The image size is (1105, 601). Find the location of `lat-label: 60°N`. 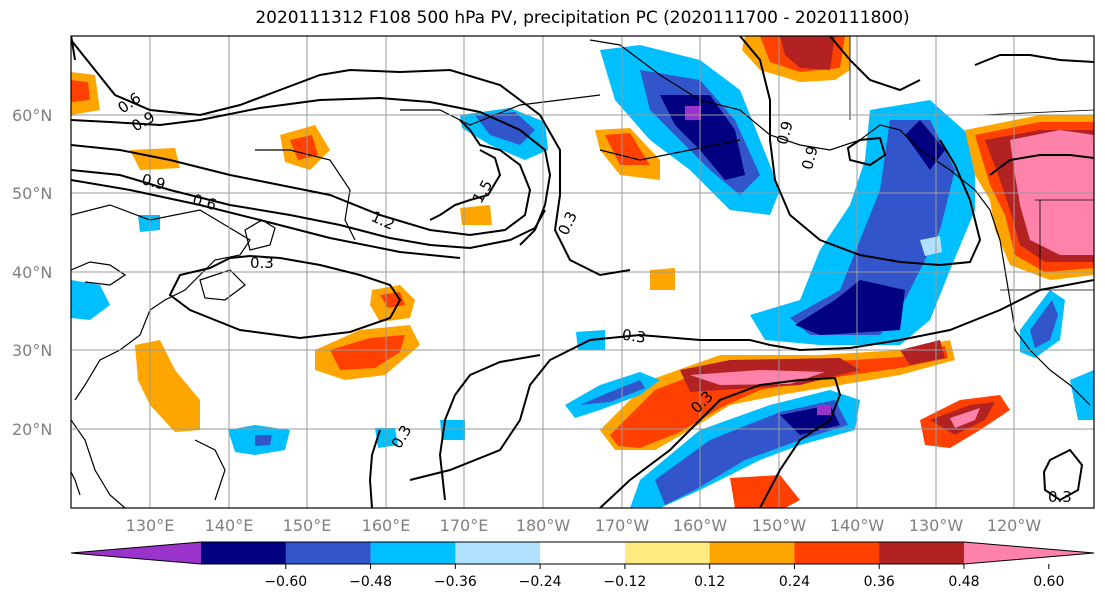

lat-label: 60°N is located at coordinates (32, 115).